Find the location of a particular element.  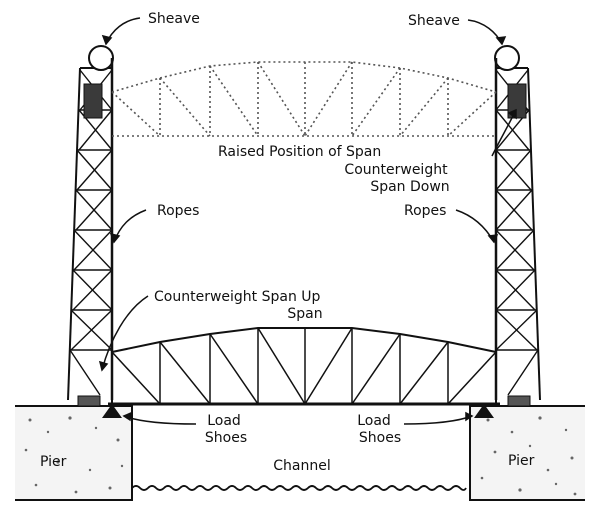

pier-right is located at coordinates (527, 453).